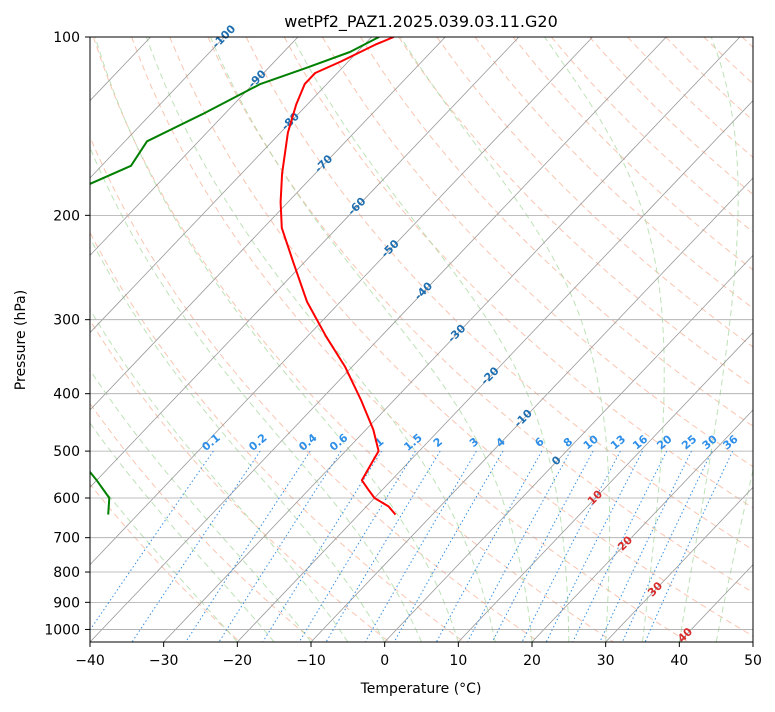 The width and height of the screenshot is (775, 712). Describe the element at coordinates (66, 38) in the screenshot. I see `y-tick-label: 100` at that location.